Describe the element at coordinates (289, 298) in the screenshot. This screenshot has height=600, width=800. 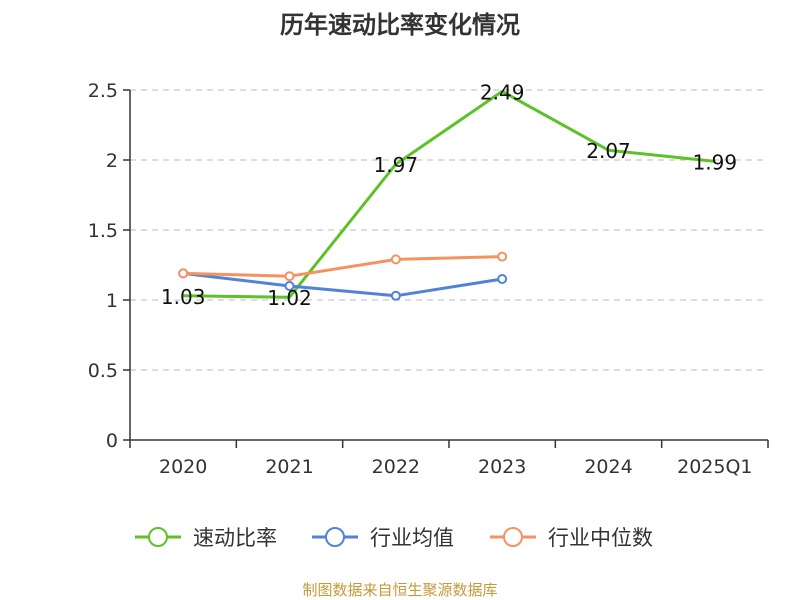
I see `data-label: 1.02` at that location.